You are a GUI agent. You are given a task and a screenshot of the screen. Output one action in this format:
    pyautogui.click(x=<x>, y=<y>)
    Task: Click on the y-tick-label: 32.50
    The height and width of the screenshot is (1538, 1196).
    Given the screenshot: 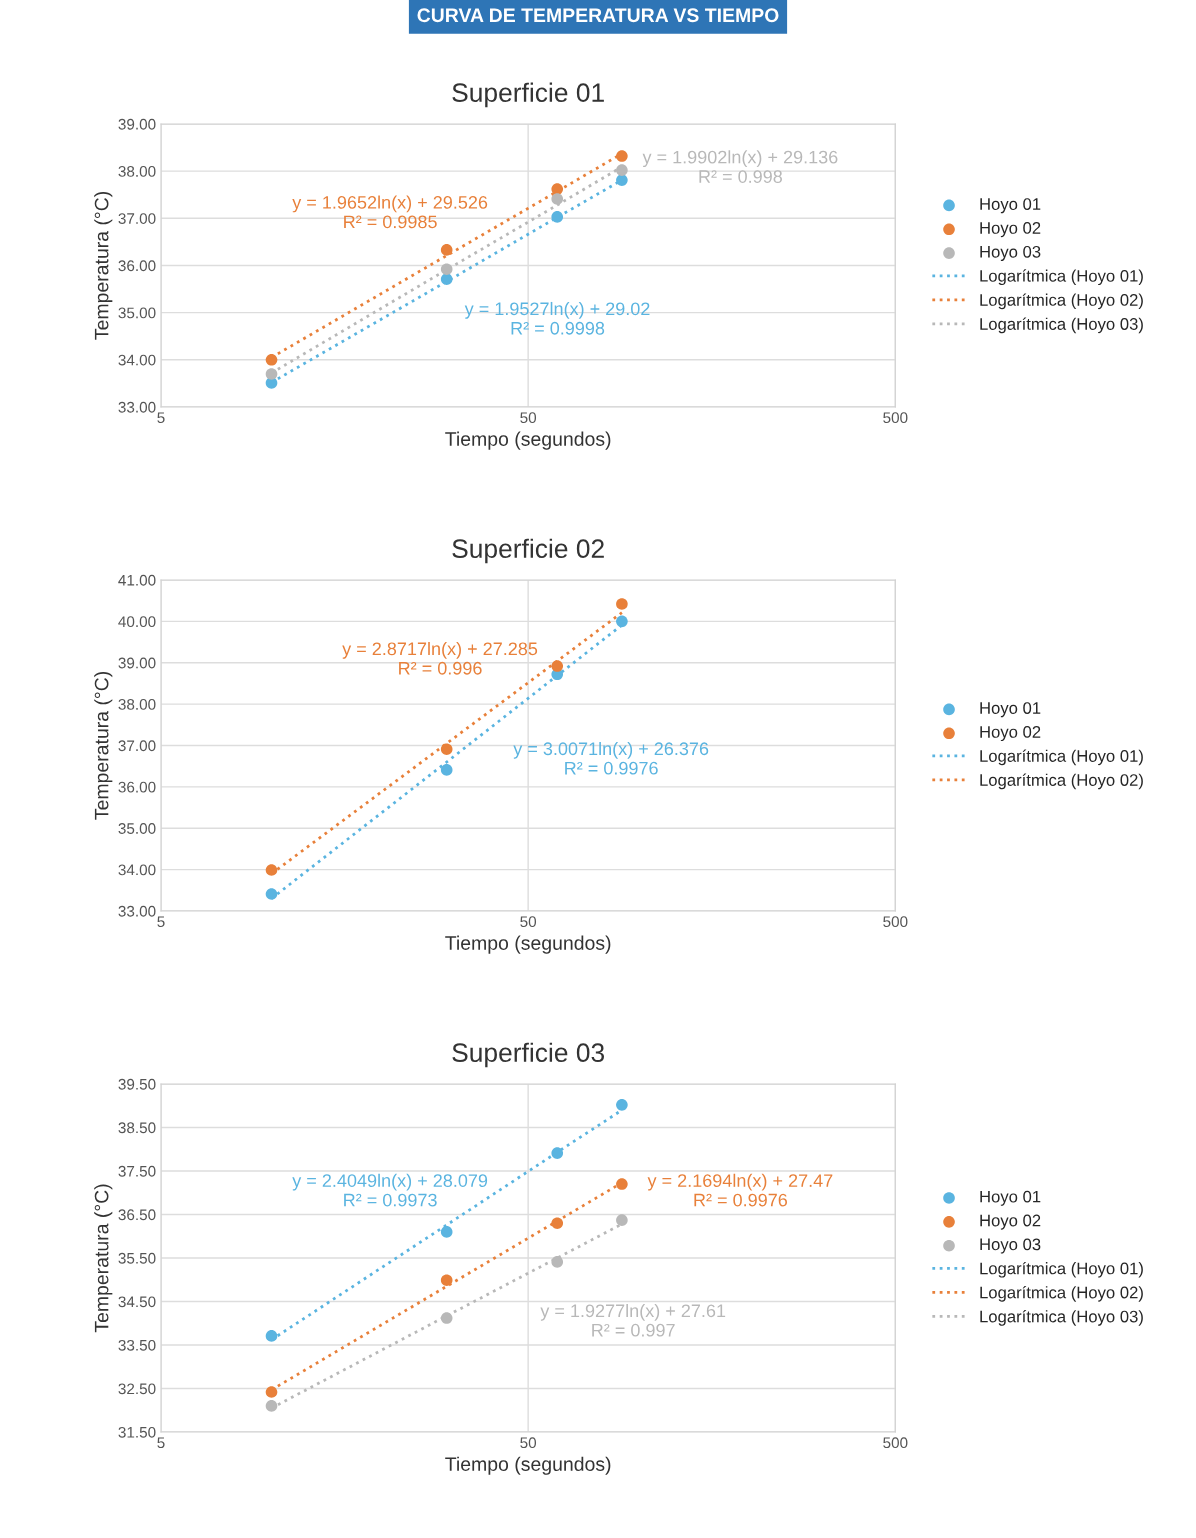 What is the action you would take?
    pyautogui.click(x=137, y=1389)
    